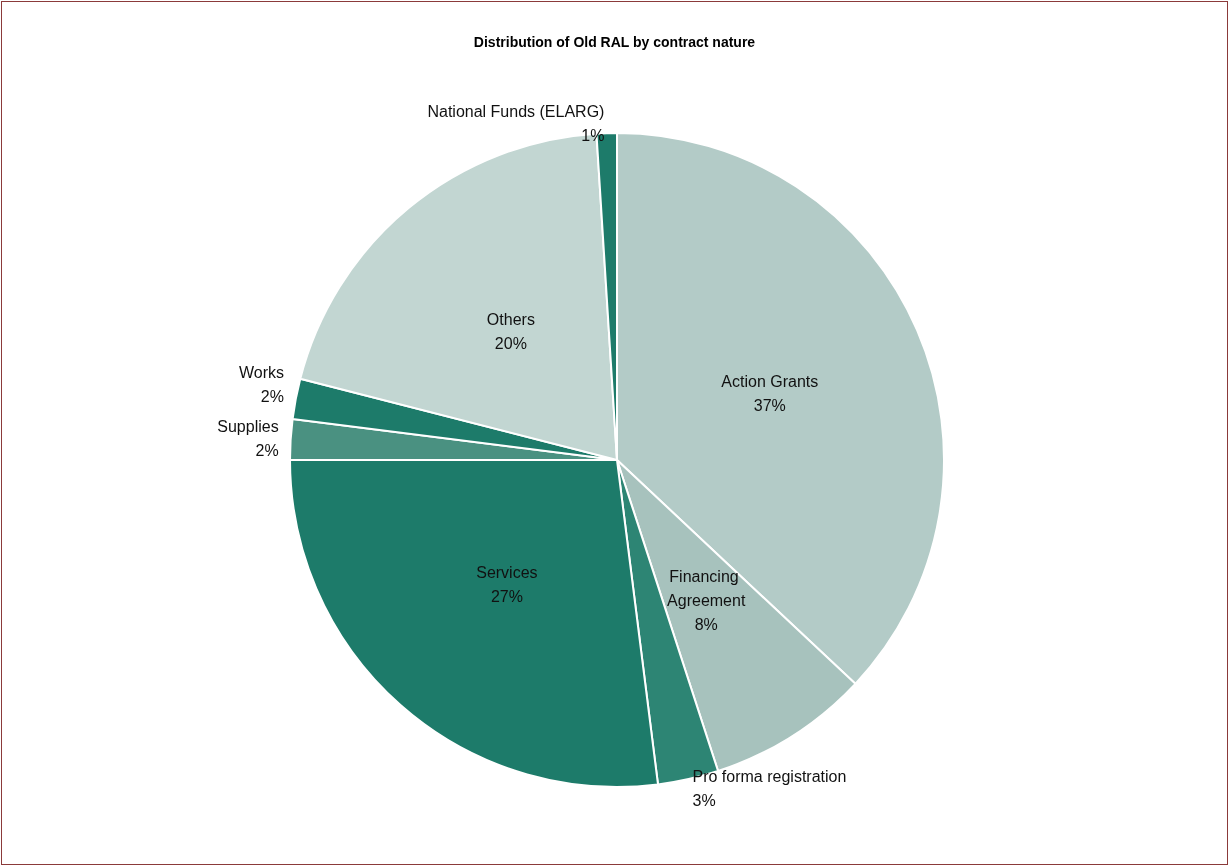 This screenshot has width=1229, height=866. Describe the element at coordinates (248, 427) in the screenshot. I see `slice-label: Supplies` at that location.